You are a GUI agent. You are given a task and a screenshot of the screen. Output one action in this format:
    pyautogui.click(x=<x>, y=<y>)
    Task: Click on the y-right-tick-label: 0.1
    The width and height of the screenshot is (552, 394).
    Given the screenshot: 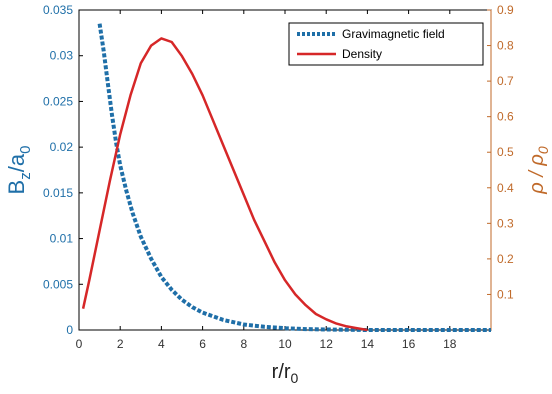 What is the action you would take?
    pyautogui.click(x=505, y=294)
    